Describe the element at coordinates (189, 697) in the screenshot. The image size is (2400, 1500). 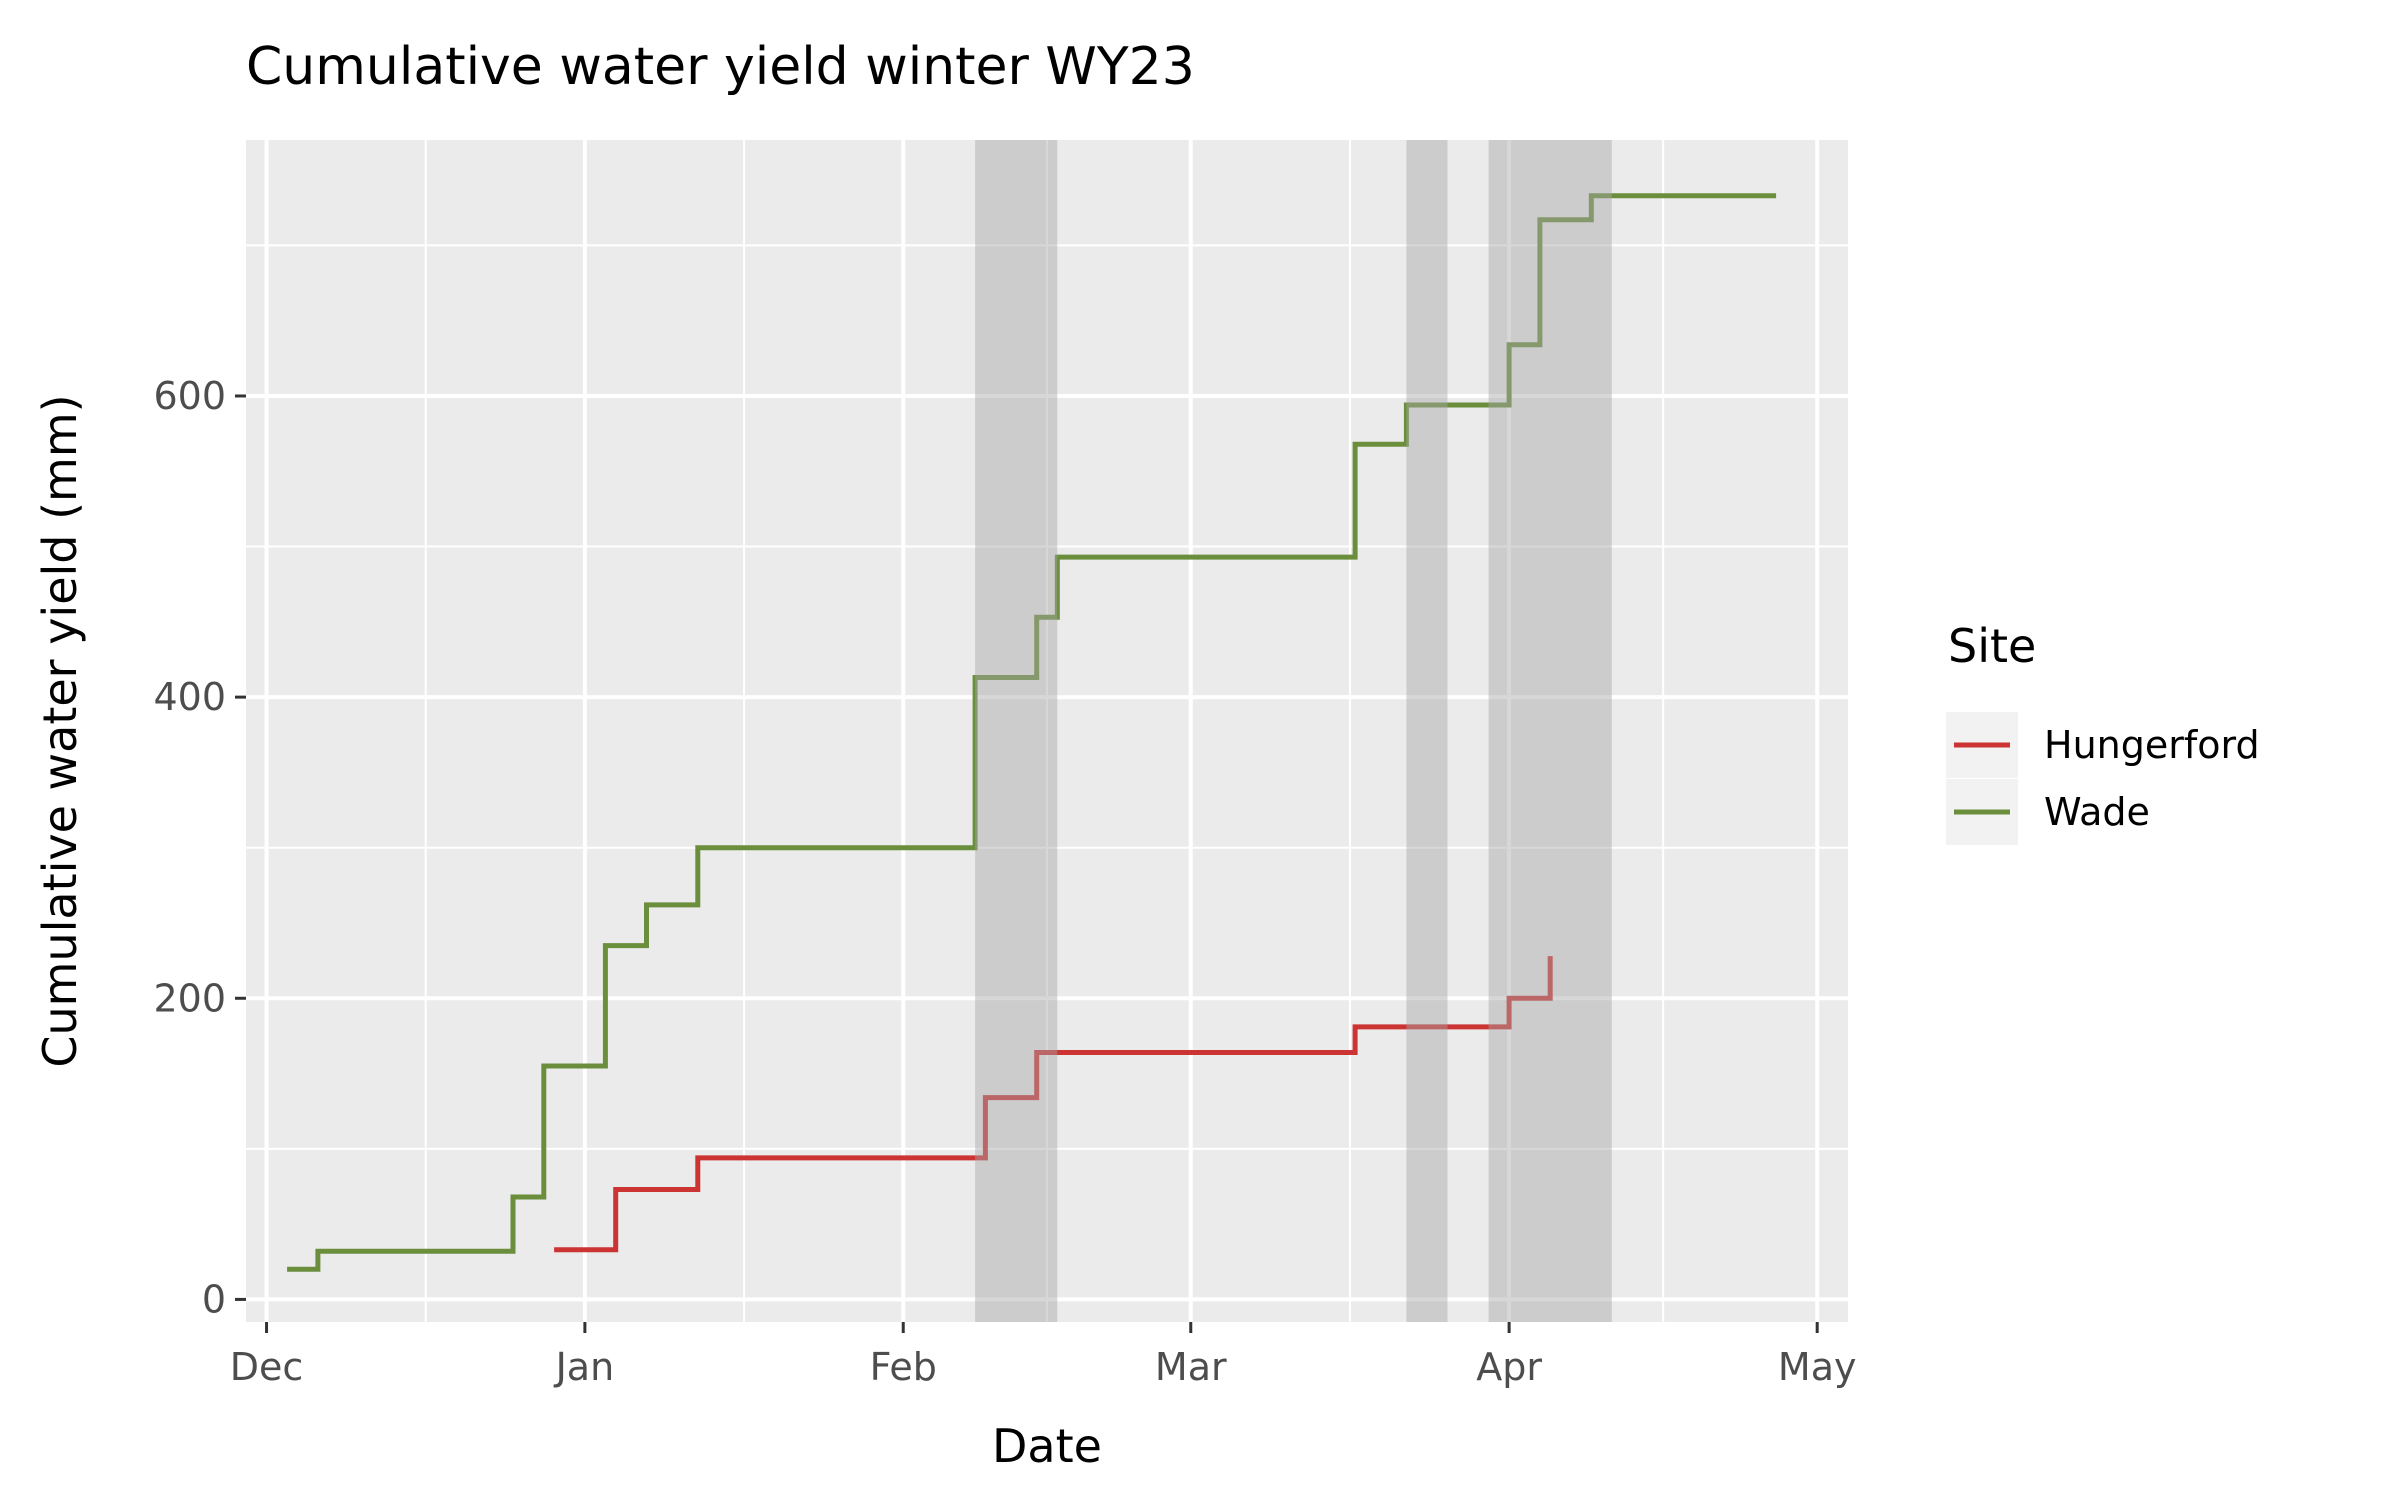
I see `y-tick-label: 400` at that location.